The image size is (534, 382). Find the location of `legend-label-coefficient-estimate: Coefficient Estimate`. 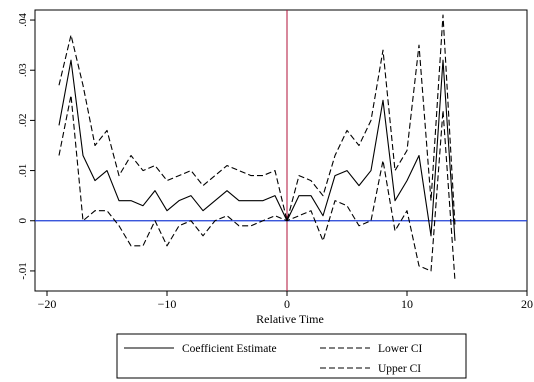

legend-label-coefficient-estimate: Coefficient Estimate is located at coordinates (229, 349).